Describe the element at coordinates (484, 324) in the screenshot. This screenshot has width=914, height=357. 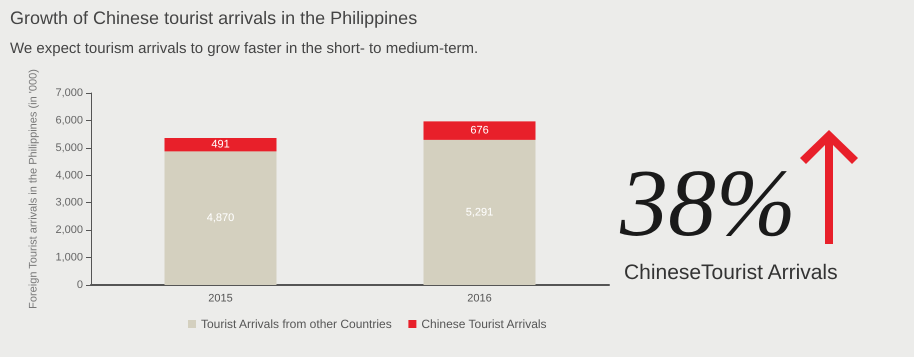
I see `legend-label: Chinese Tourist Arrivals` at that location.